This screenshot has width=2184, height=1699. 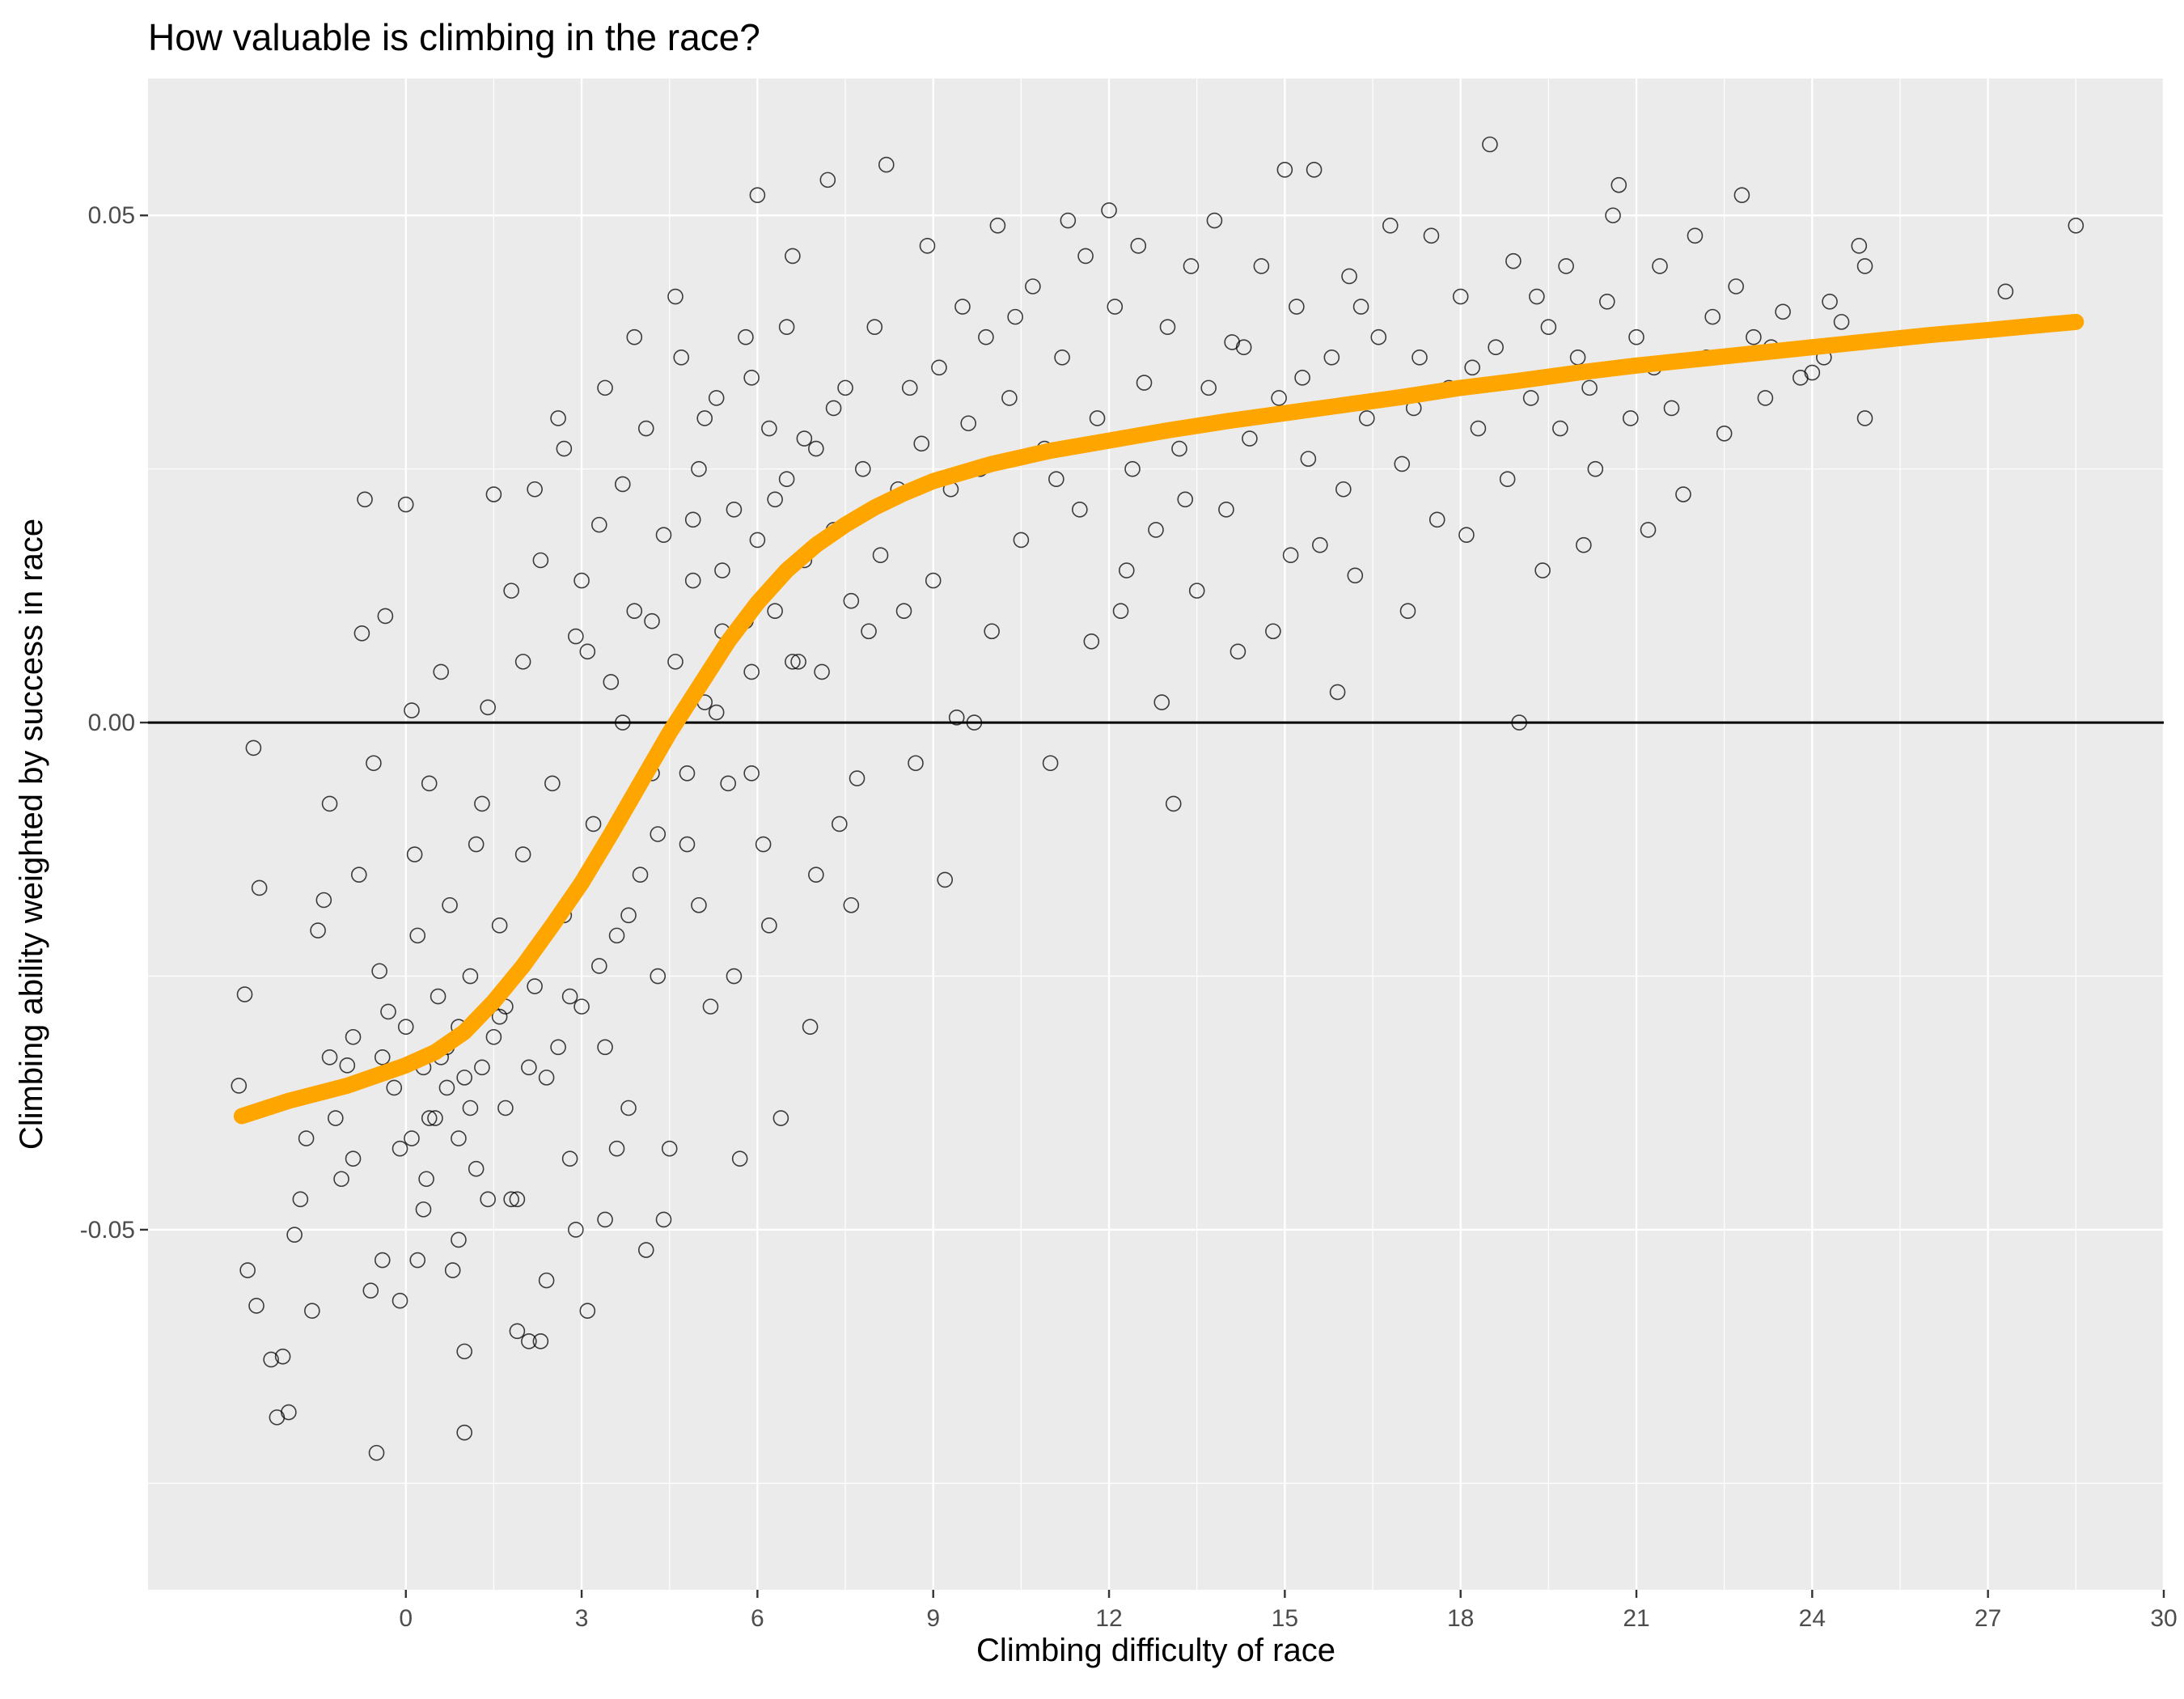 What do you see at coordinates (1285, 1618) in the screenshot?
I see `x-tick-label: 15` at bounding box center [1285, 1618].